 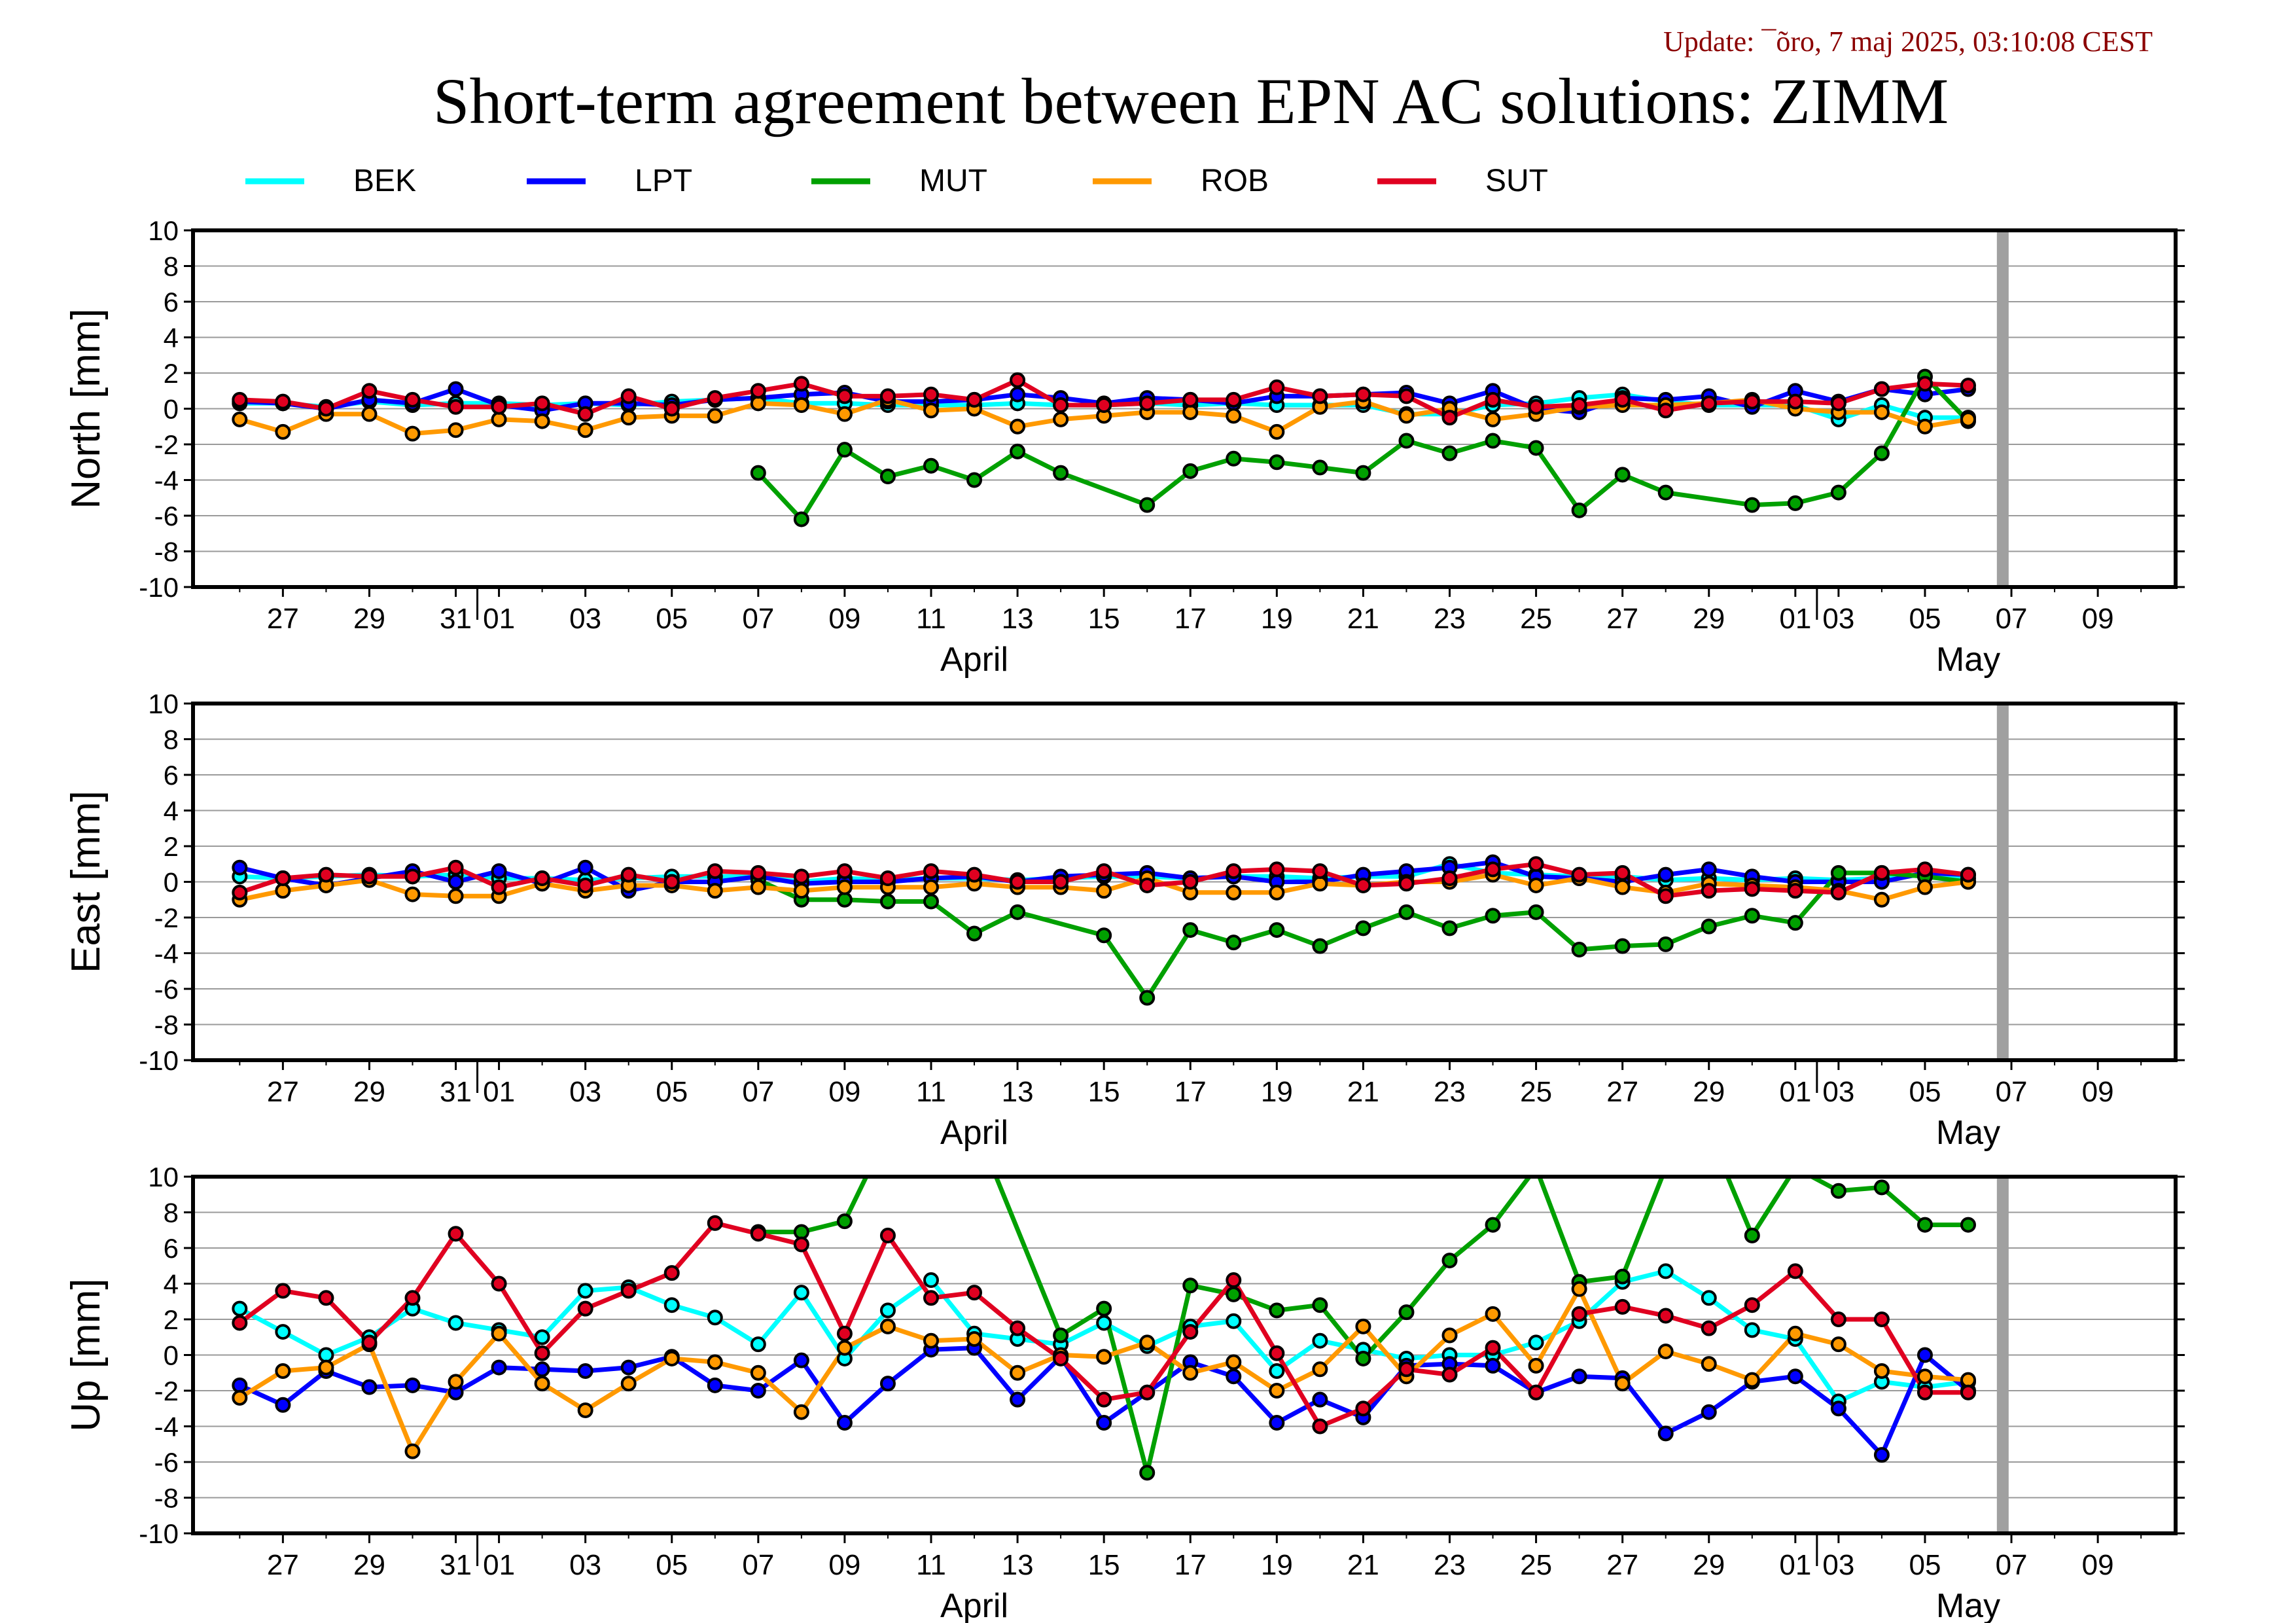 What do you see at coordinates (1536, 619) in the screenshot?
I see `x-tick-label: 25` at bounding box center [1536, 619].